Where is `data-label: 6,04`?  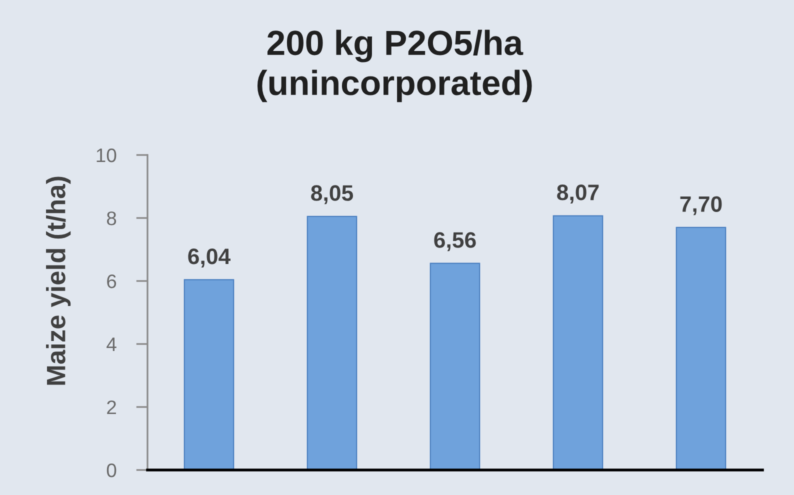 data-label: 6,04 is located at coordinates (209, 258).